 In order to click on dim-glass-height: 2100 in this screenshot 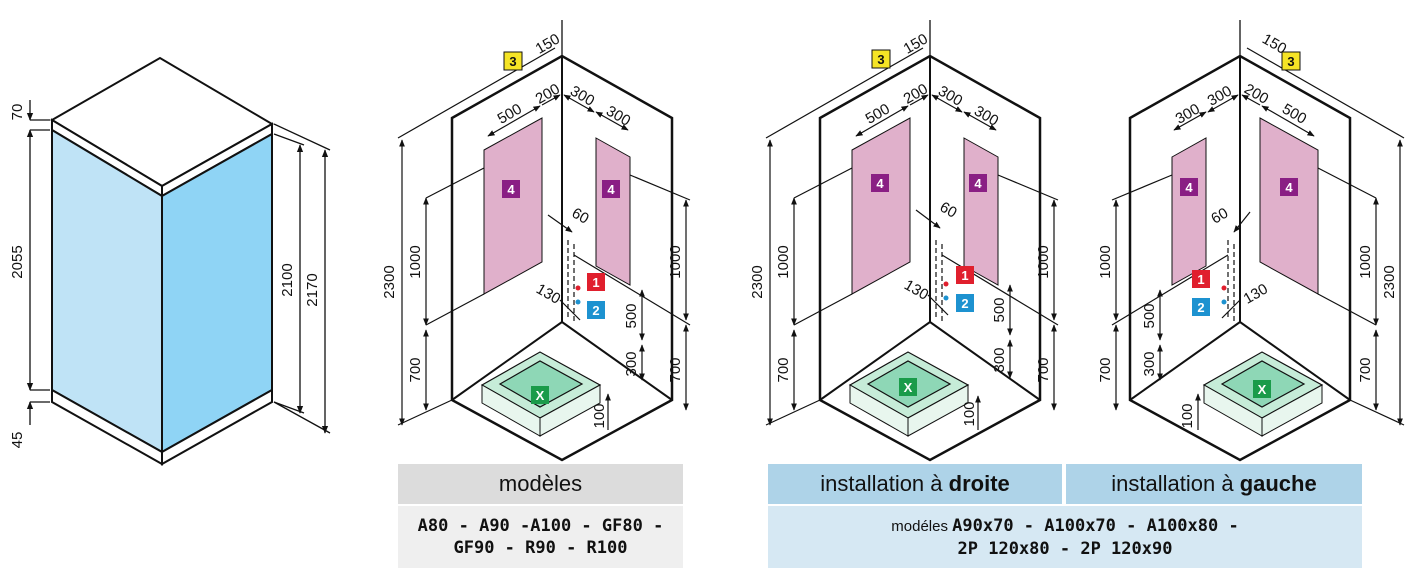, I will do `click(287, 279)`.